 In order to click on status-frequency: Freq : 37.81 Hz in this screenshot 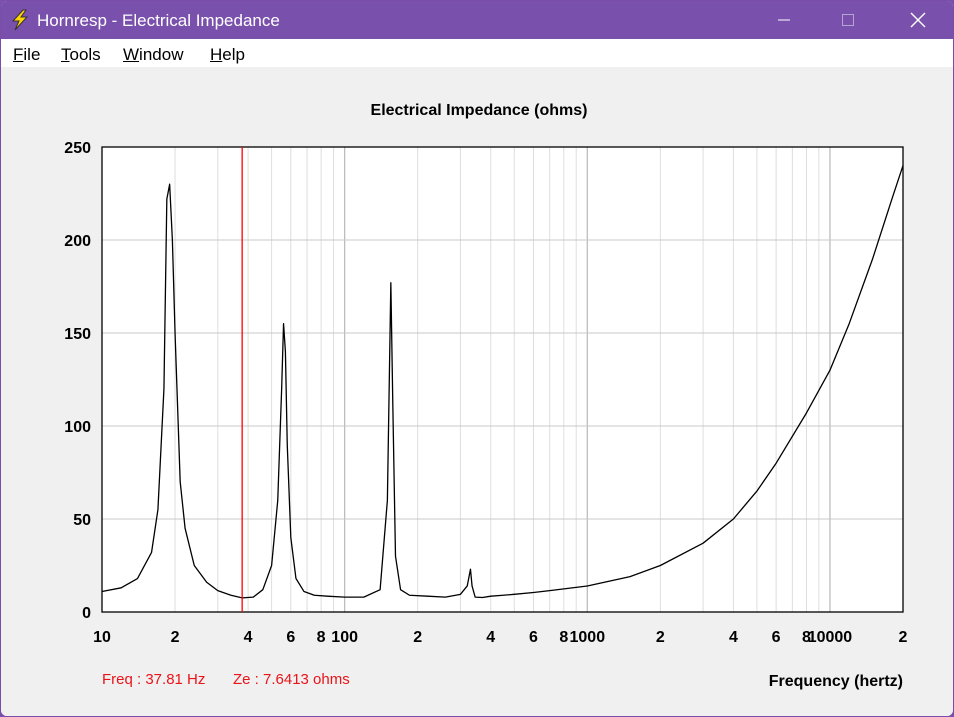, I will do `click(154, 679)`.